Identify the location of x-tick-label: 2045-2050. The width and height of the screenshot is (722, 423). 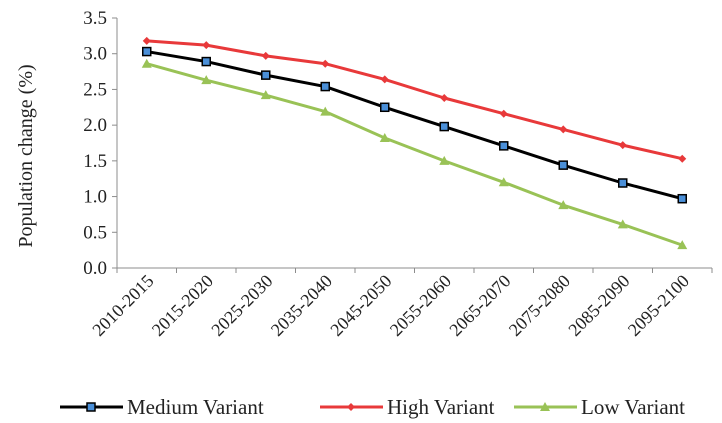
(360, 305).